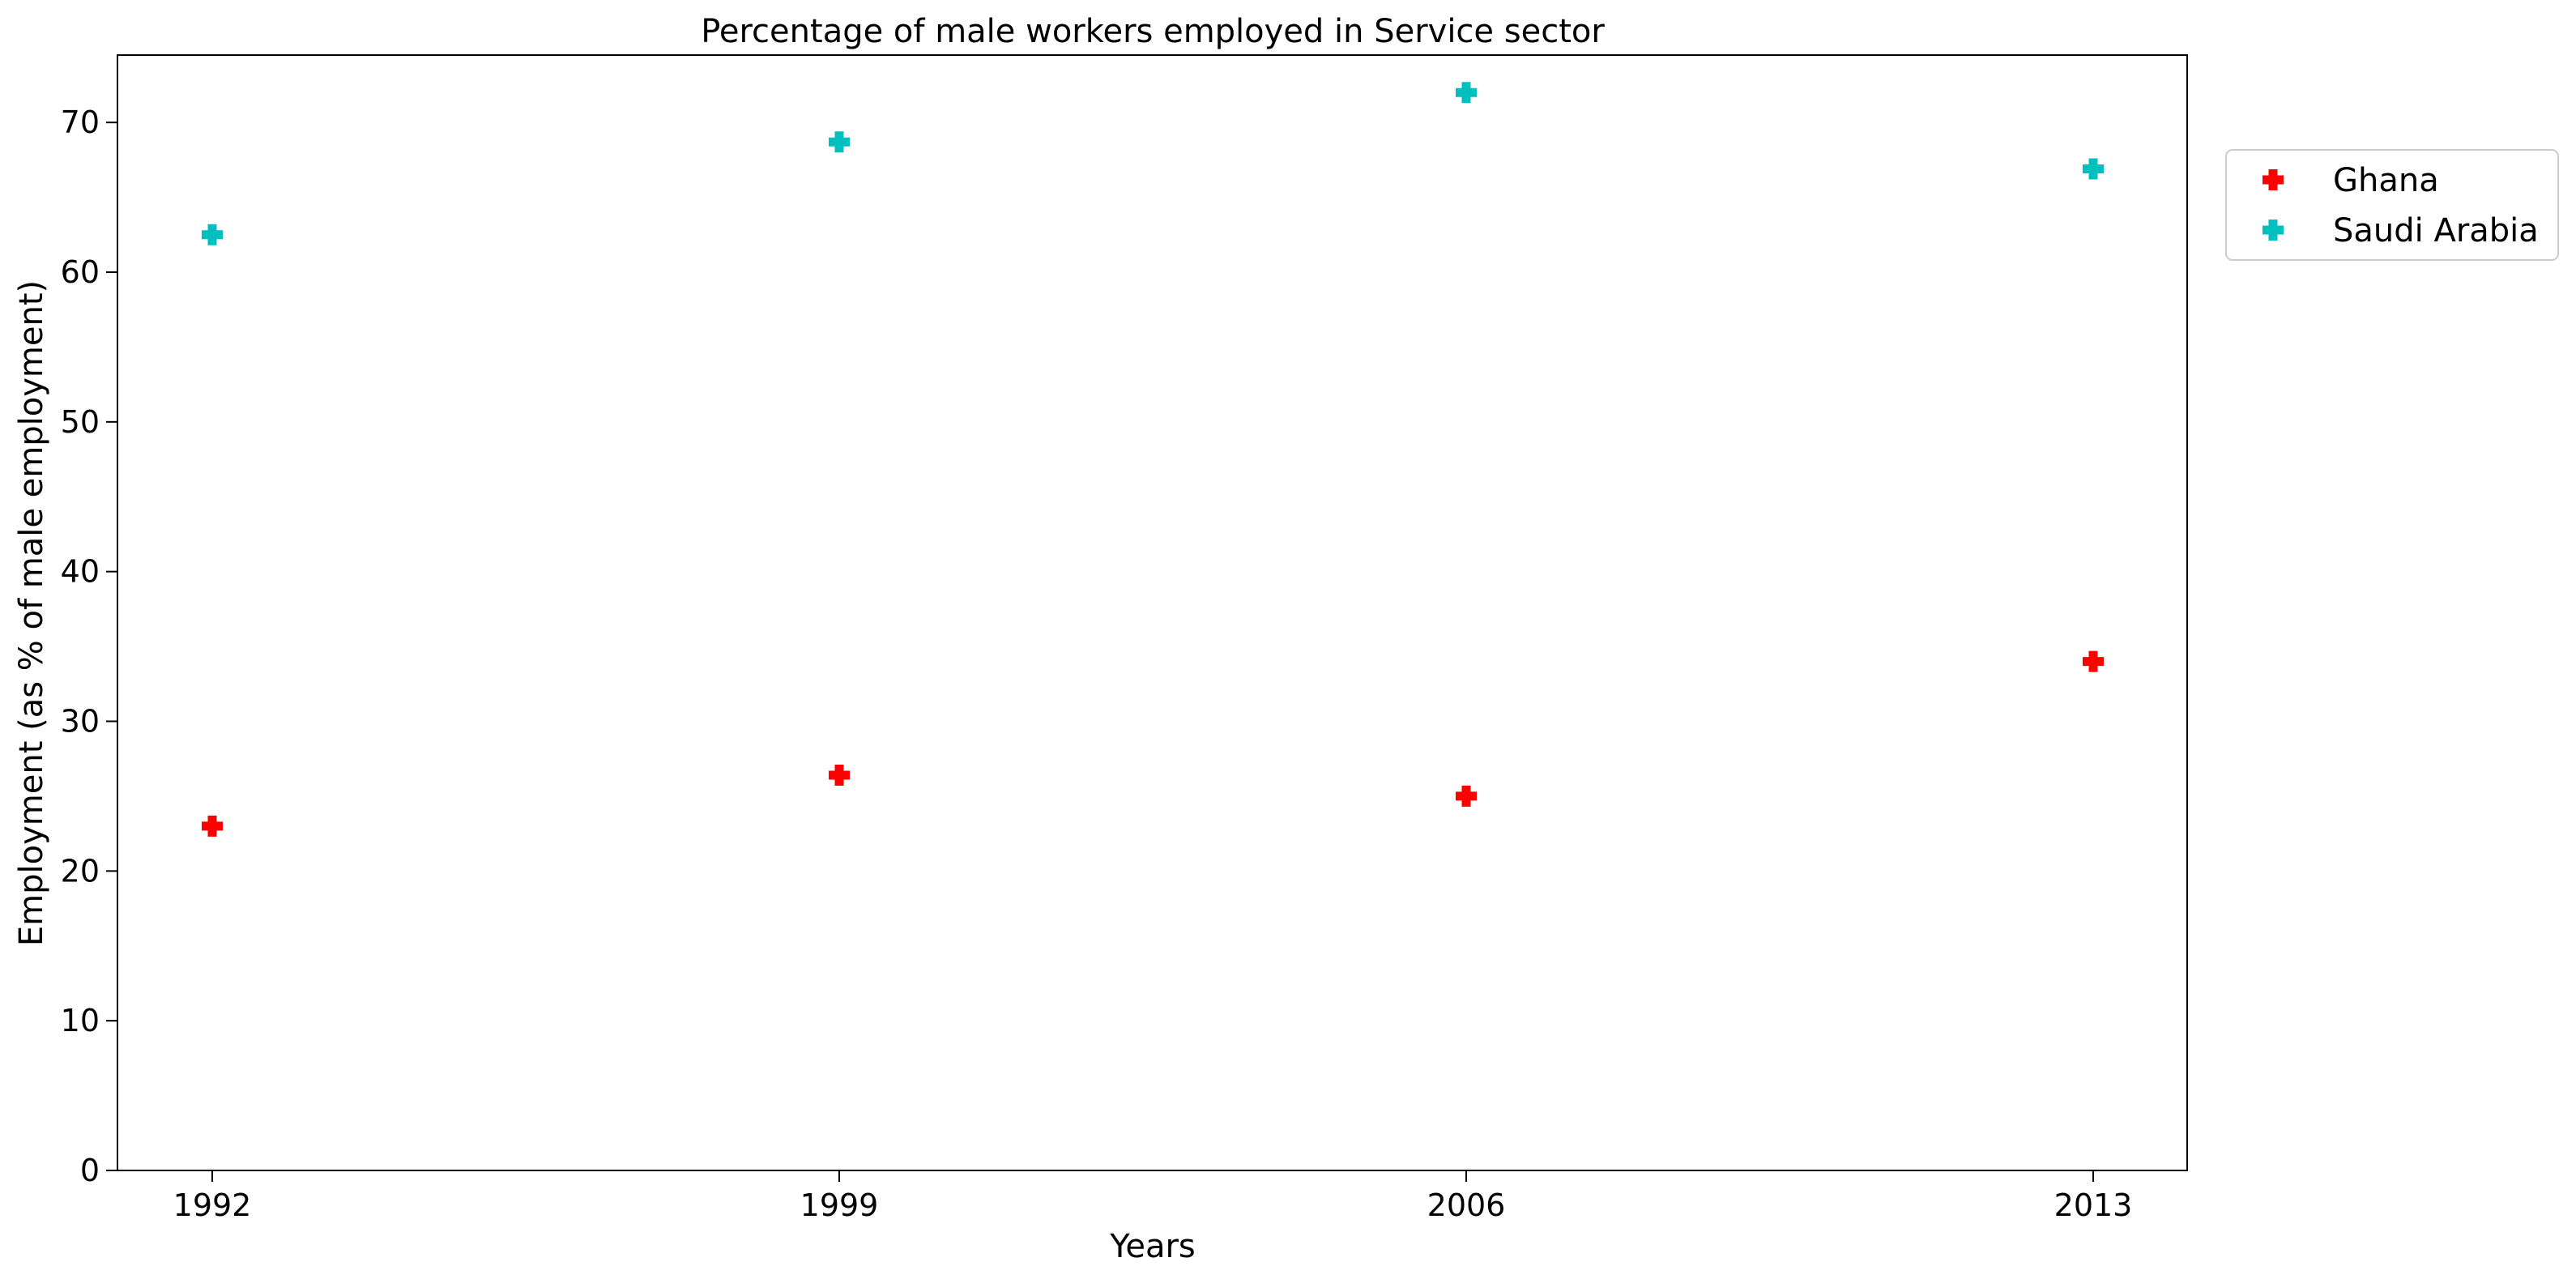  Describe the element at coordinates (31, 613) in the screenshot. I see `y-axis-label: Employment (as % of male employment)` at that location.